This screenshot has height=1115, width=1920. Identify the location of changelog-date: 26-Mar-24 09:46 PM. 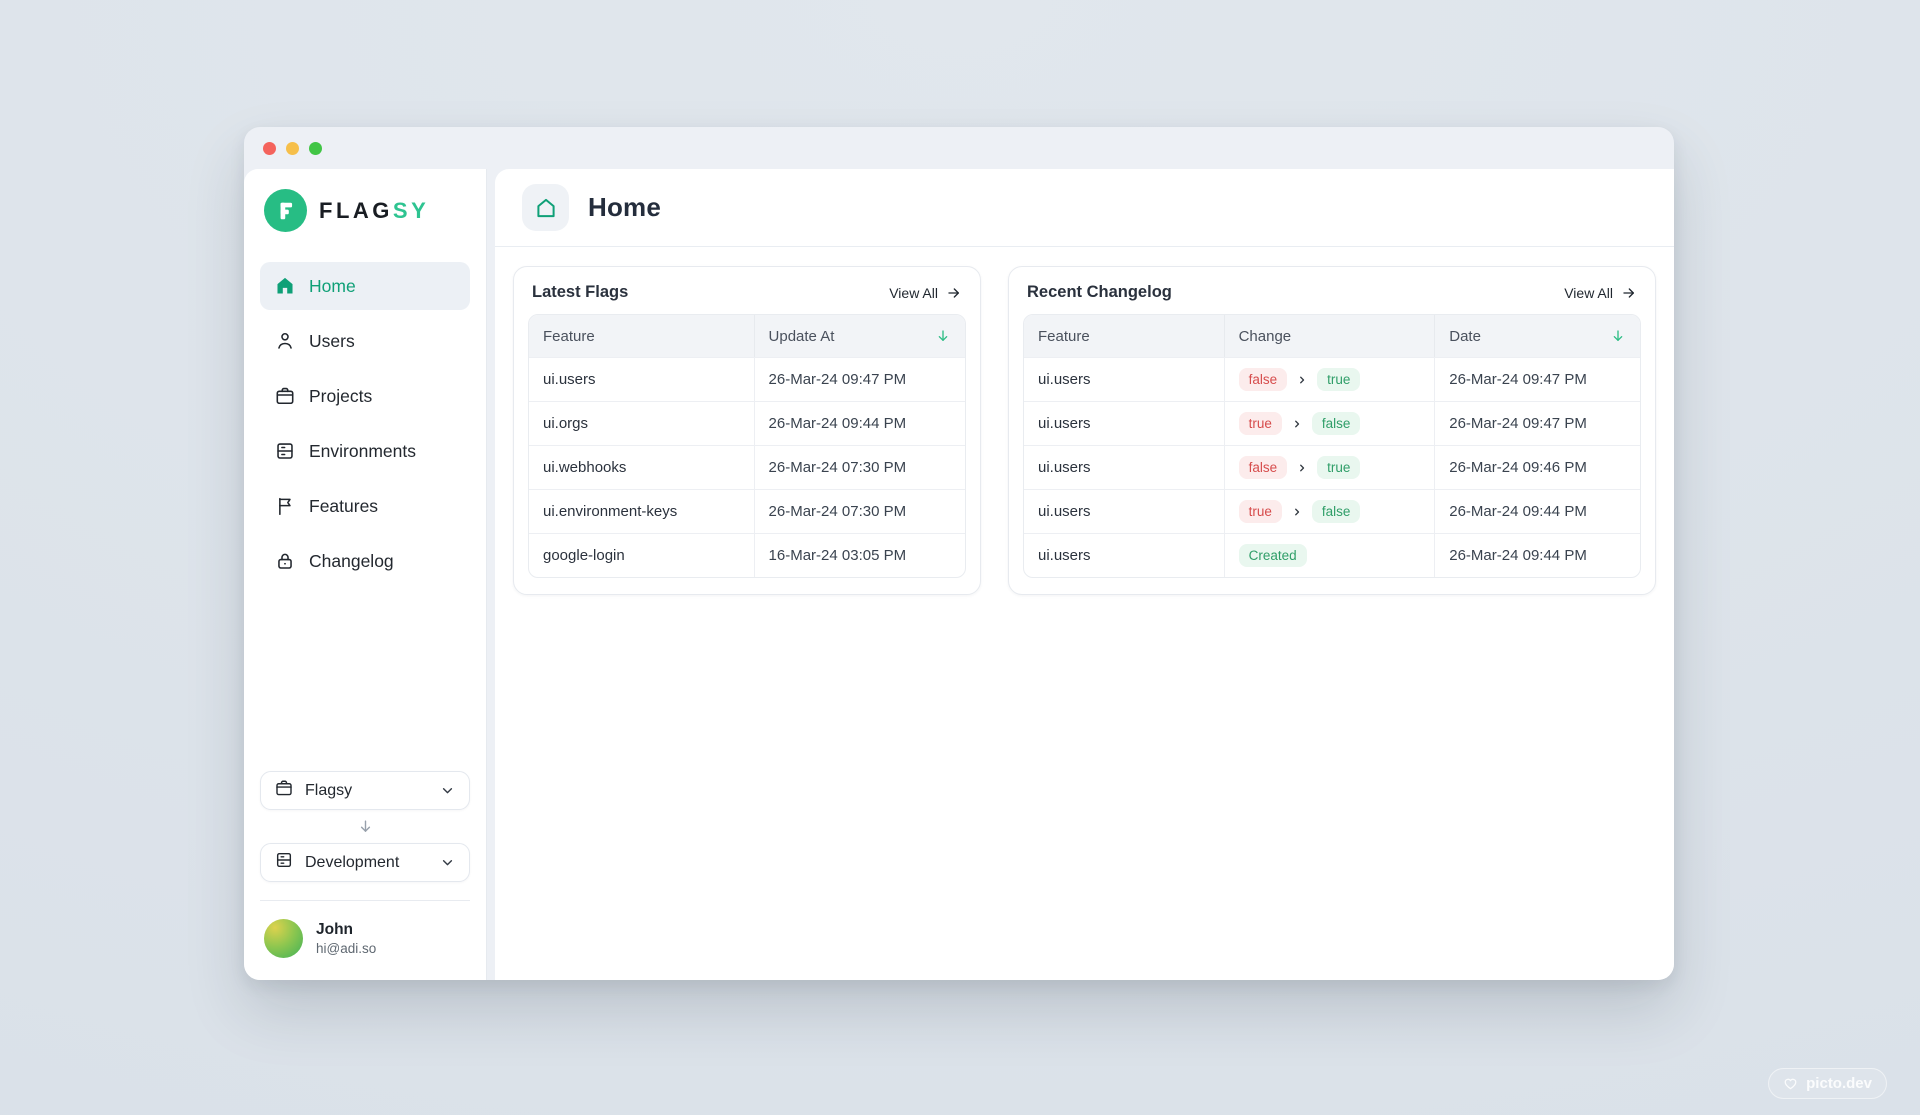
(1537, 467).